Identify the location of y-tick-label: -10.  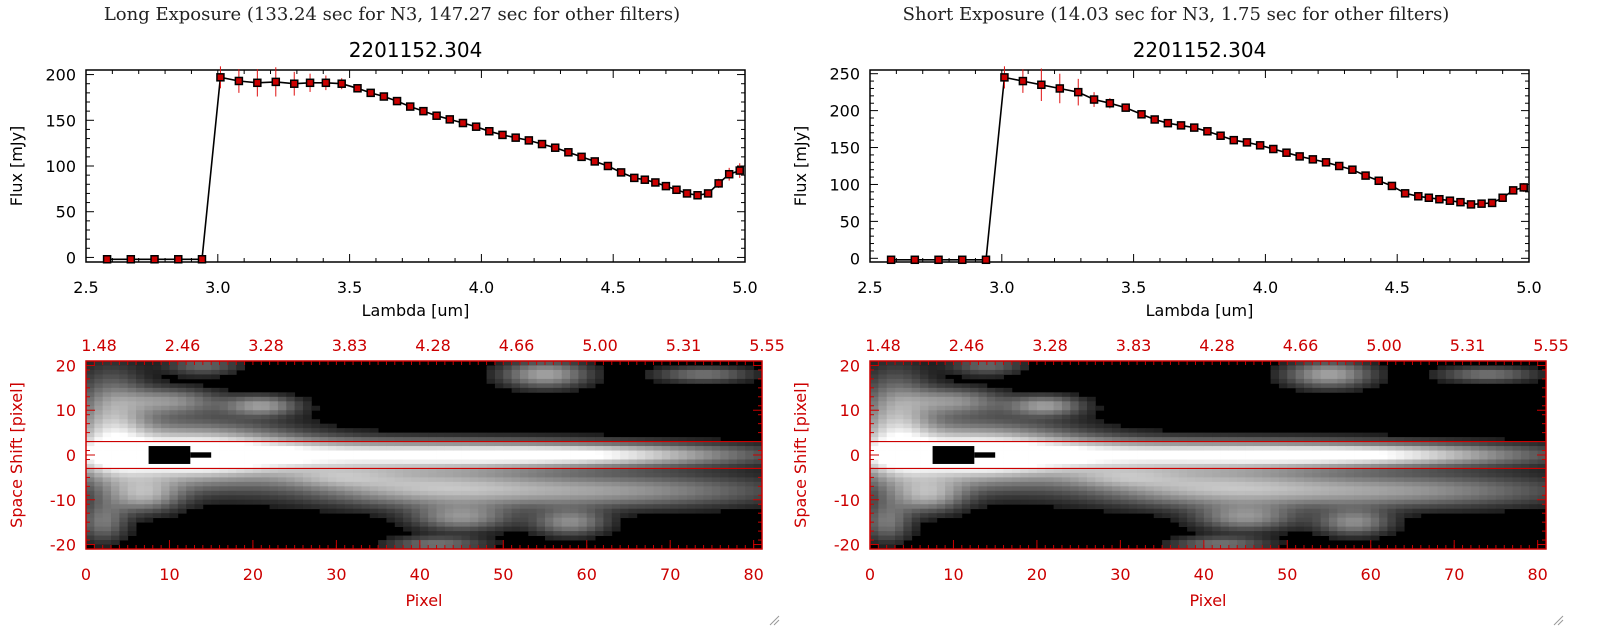
(63, 500).